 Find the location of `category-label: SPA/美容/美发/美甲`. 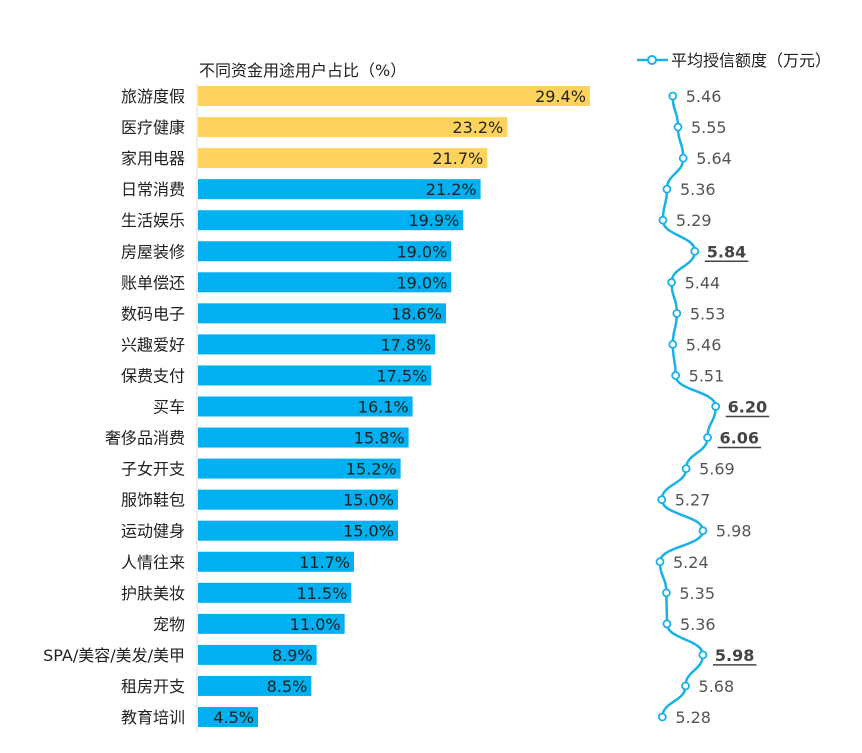

category-label: SPA/美容/美发/美甲 is located at coordinates (114, 655).